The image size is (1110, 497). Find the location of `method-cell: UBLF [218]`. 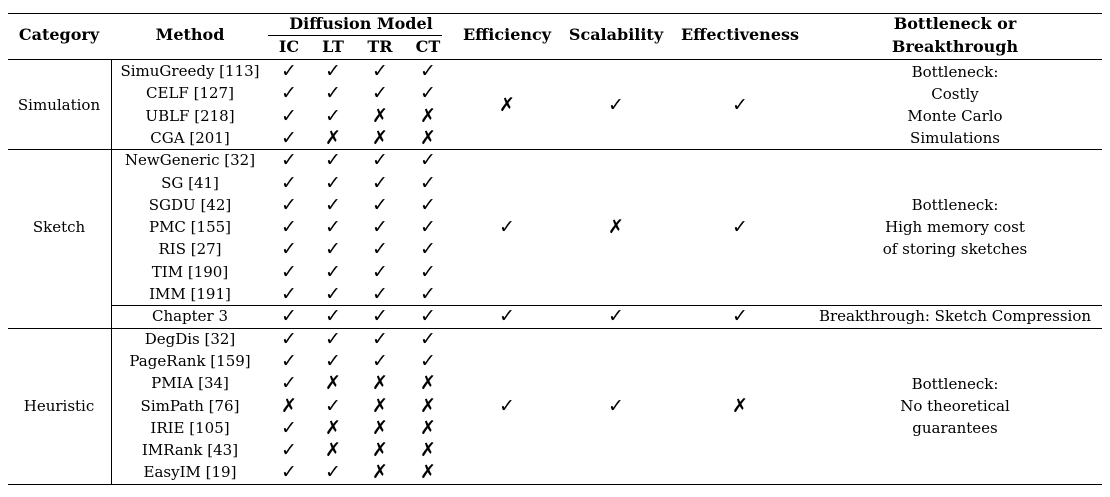

method-cell: UBLF [218] is located at coordinates (190, 115).